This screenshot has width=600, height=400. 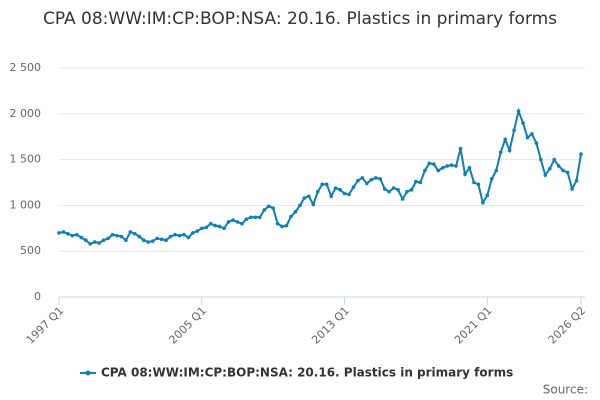 What do you see at coordinates (473, 325) in the screenshot?
I see `x-tick-label: 2021 Q1` at bounding box center [473, 325].